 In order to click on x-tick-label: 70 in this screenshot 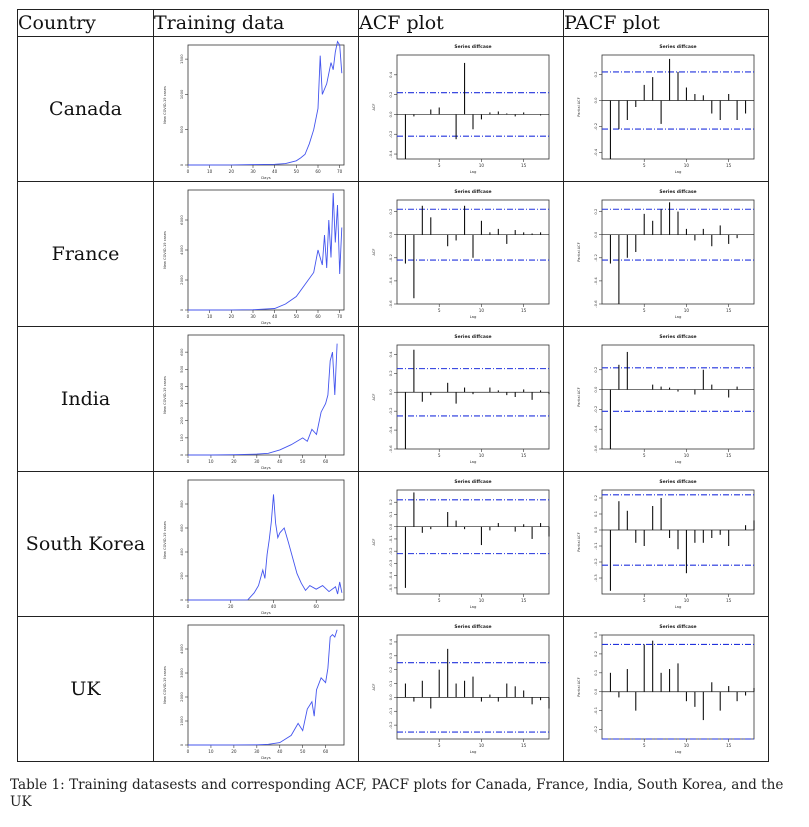, I will do `click(340, 171)`.